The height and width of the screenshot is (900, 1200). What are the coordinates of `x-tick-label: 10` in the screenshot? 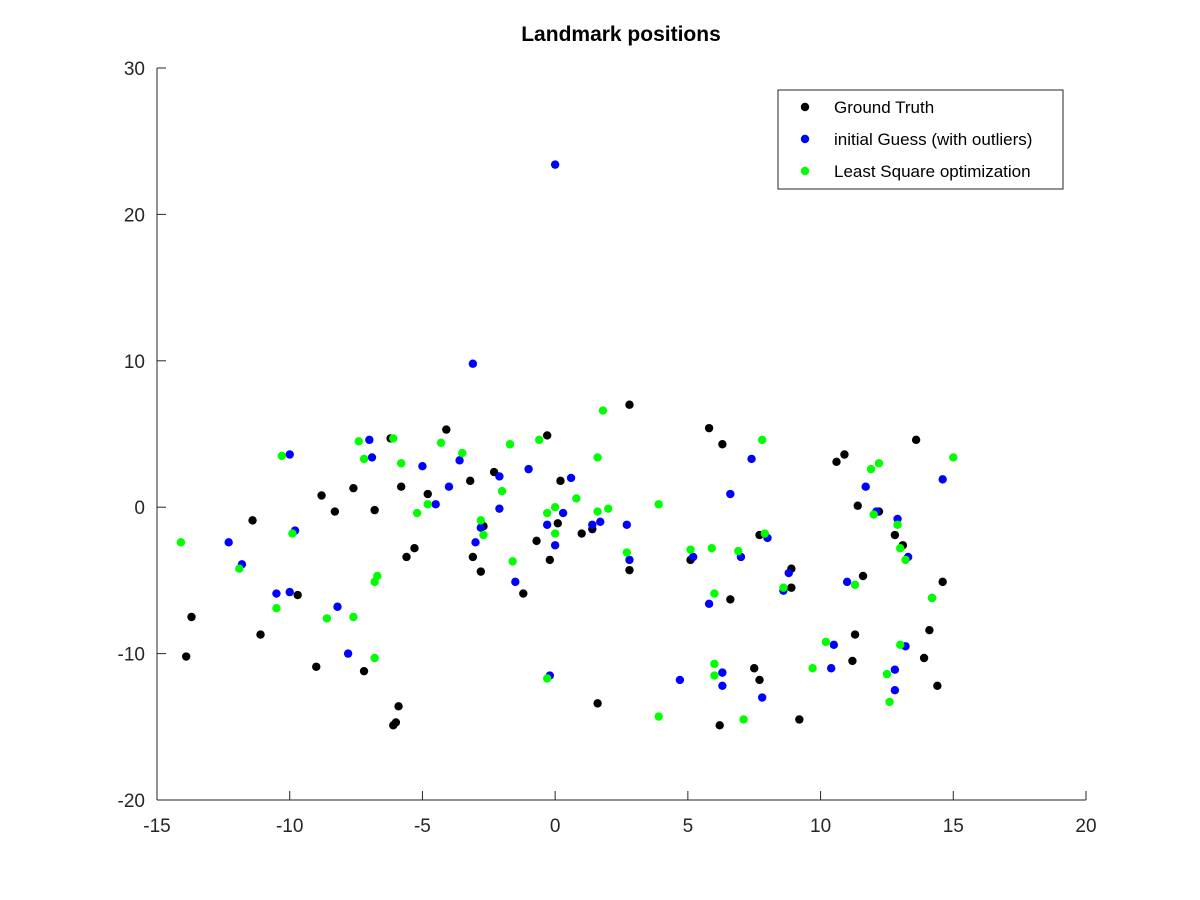 It's located at (820, 826).